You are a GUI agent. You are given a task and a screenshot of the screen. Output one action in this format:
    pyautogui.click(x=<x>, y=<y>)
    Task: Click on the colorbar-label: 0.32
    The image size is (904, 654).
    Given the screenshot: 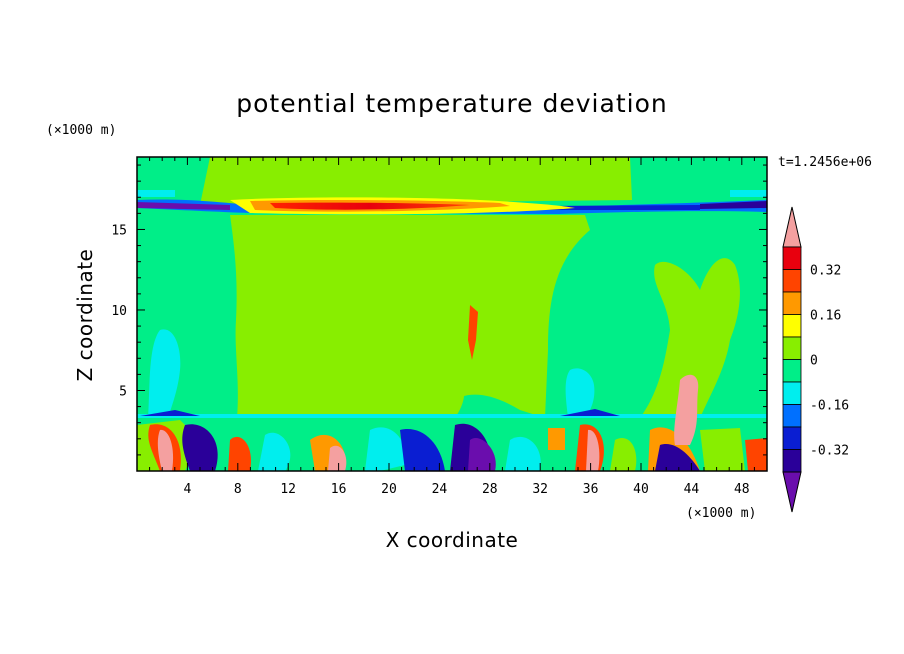 What is the action you would take?
    pyautogui.click(x=825, y=271)
    